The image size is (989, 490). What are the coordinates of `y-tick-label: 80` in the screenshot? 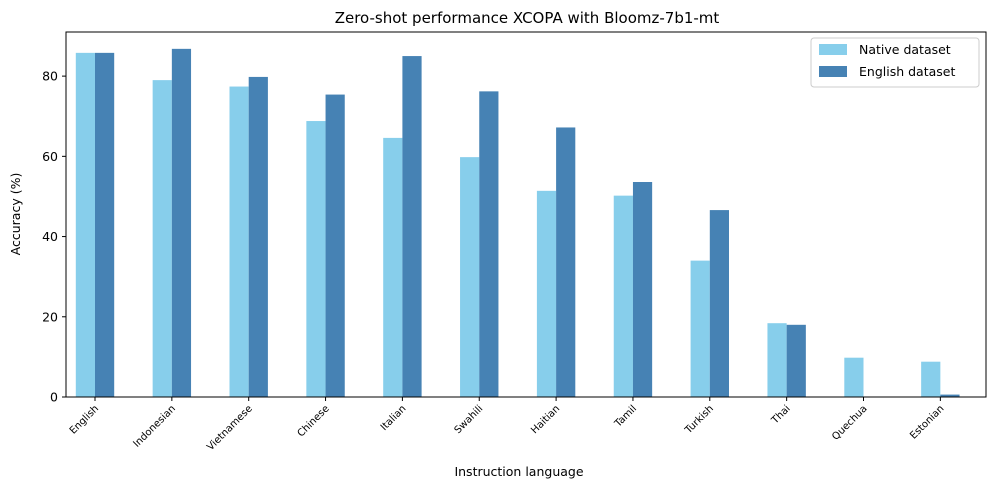 It's located at (50, 76).